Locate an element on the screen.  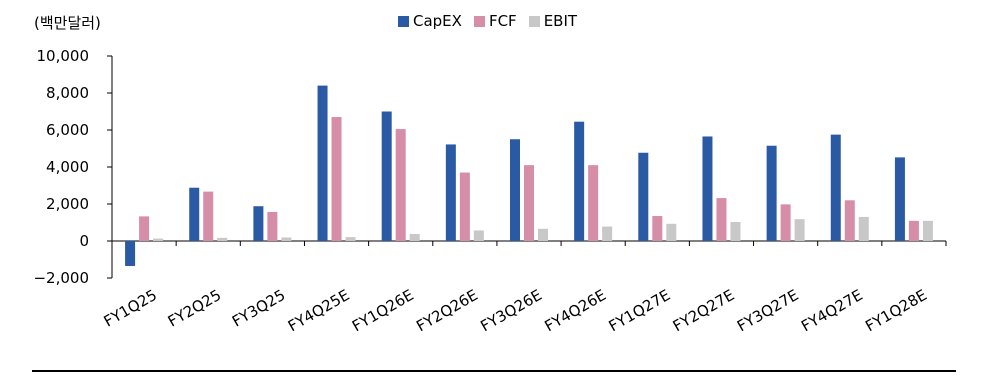
x-tick-label: FY4Q25E is located at coordinates (319, 310).